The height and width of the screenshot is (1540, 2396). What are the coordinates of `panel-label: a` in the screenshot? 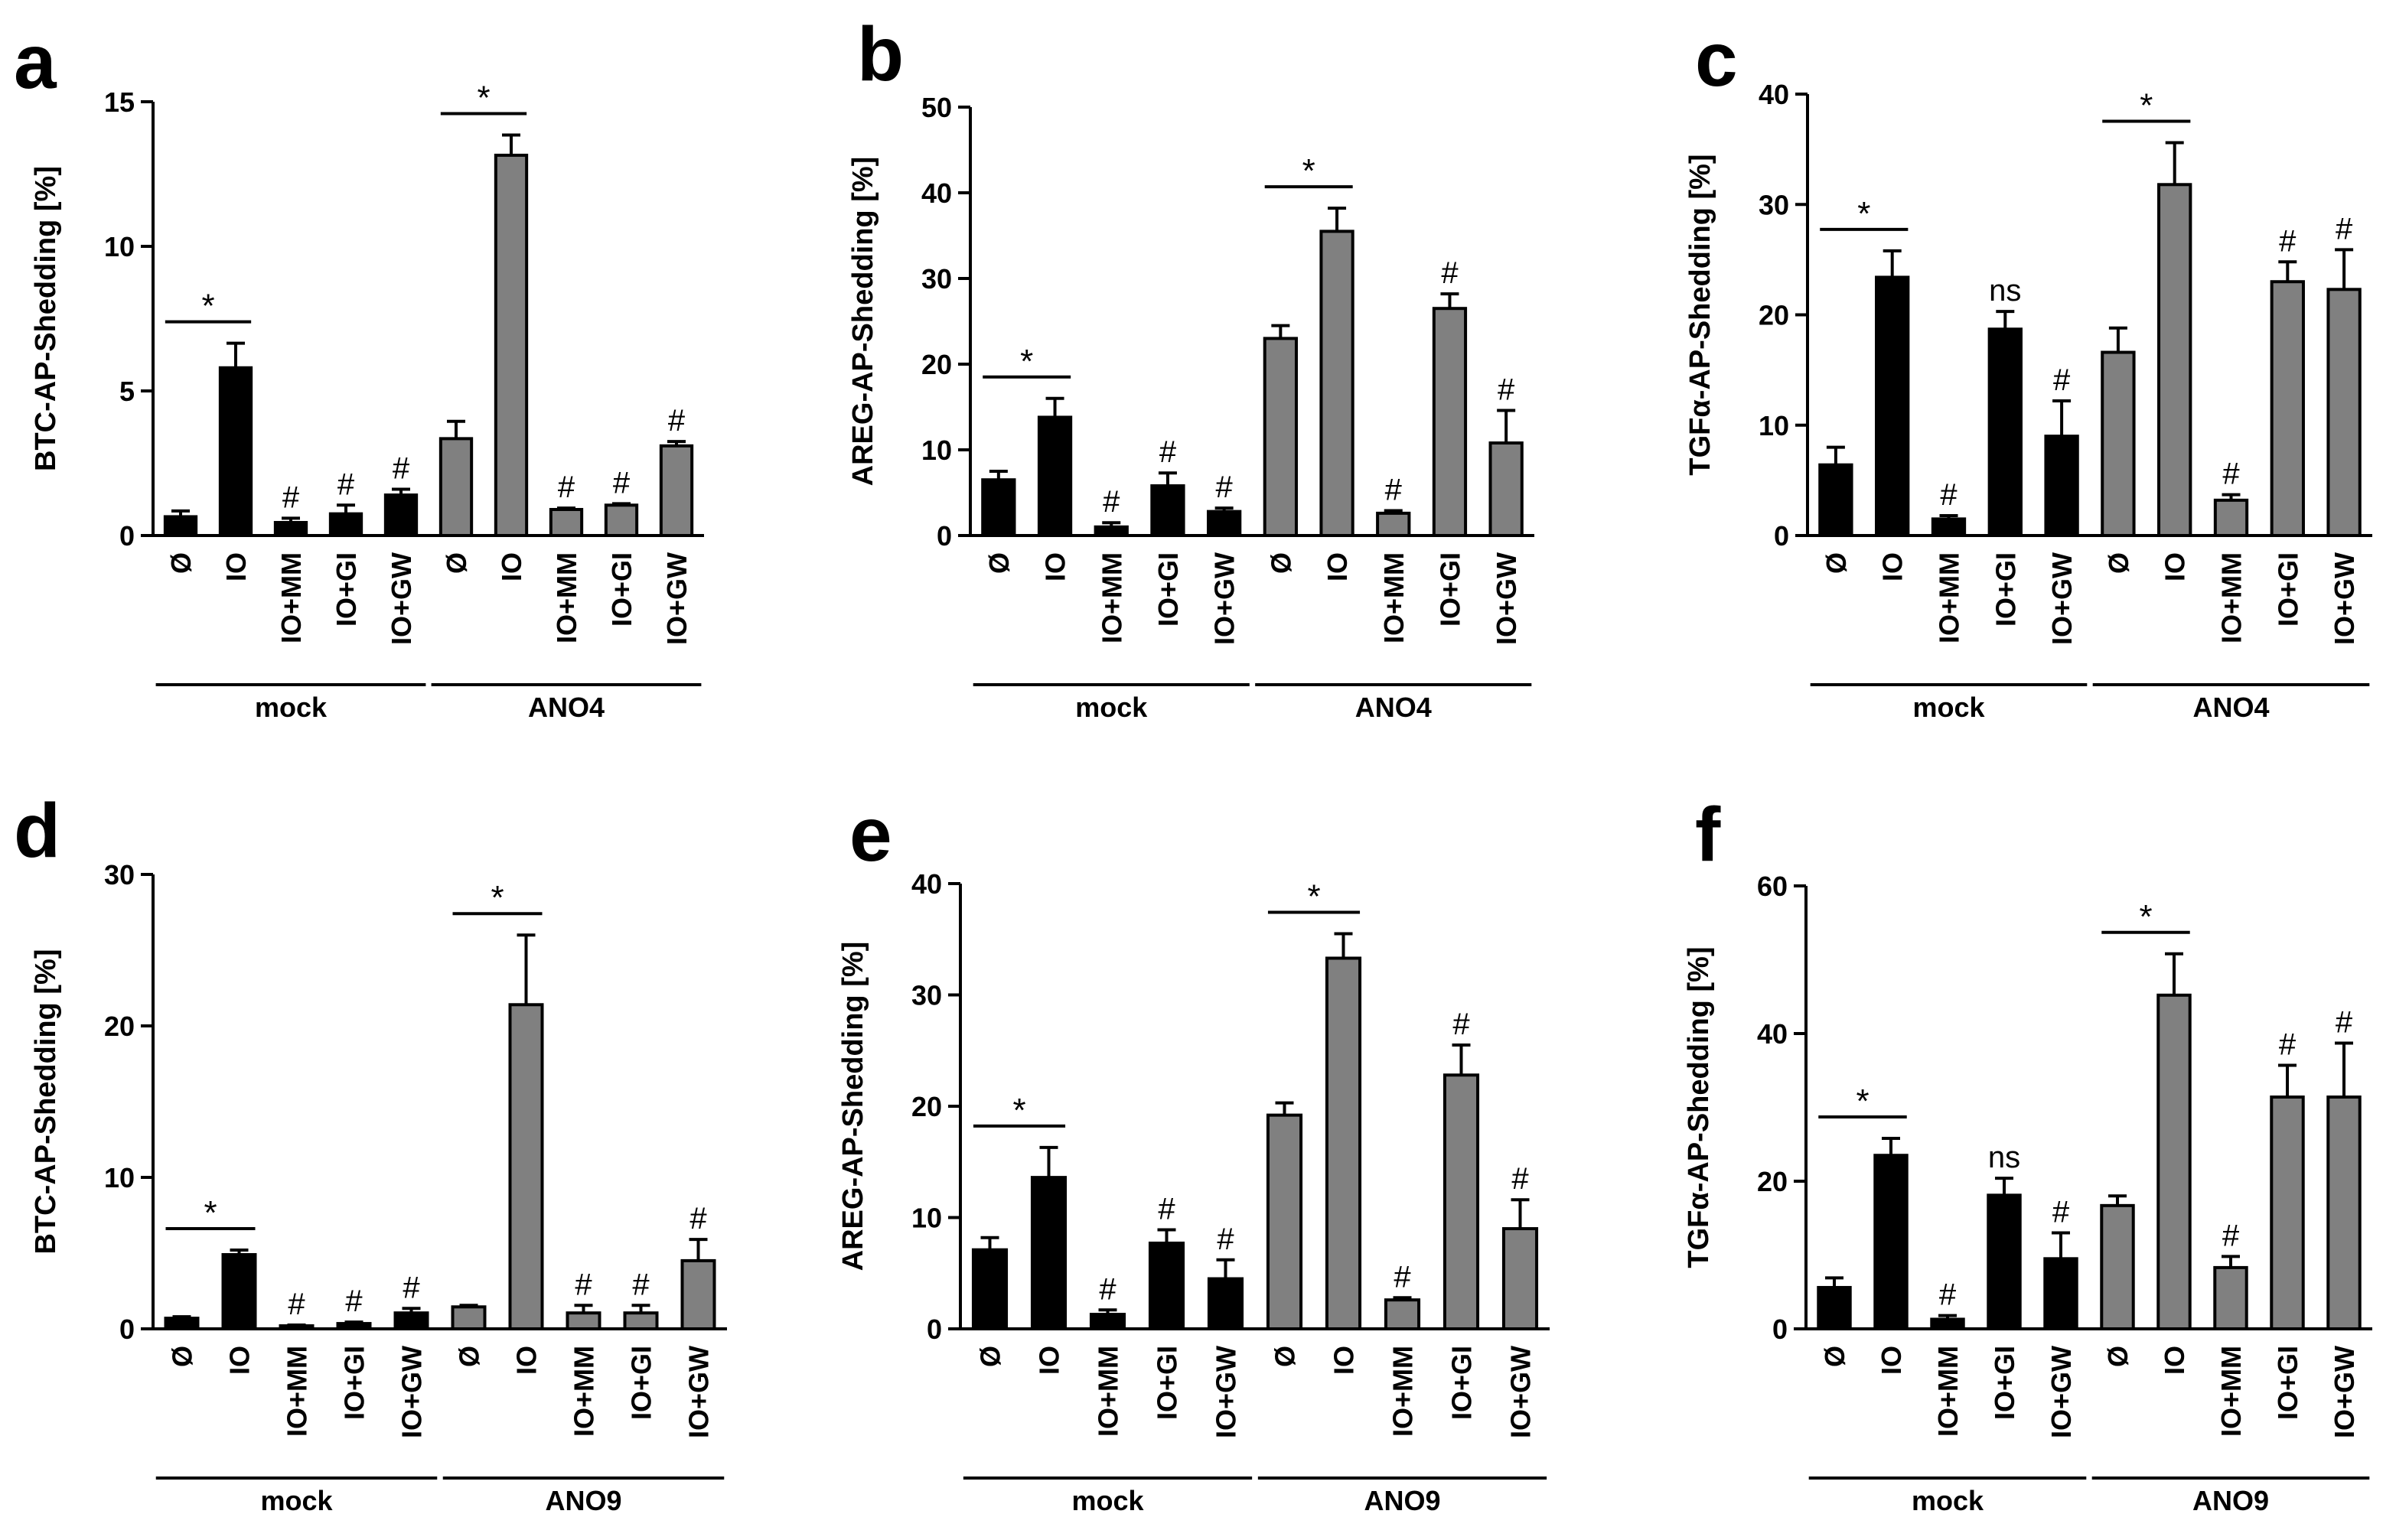 It's located at (35, 62).